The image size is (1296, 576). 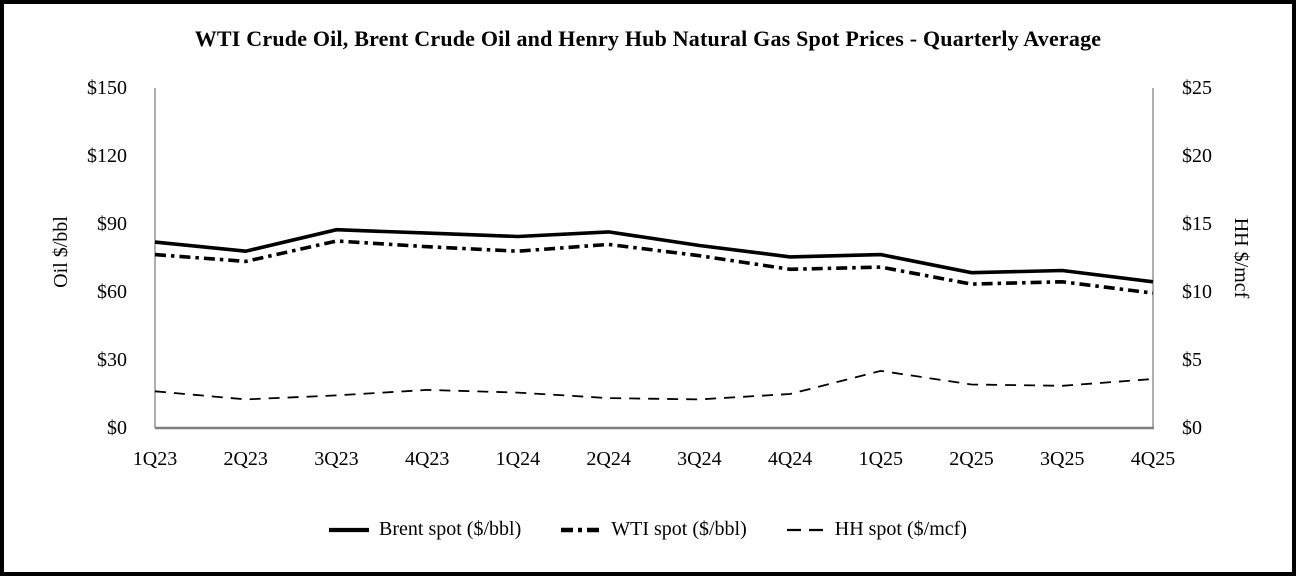 I want to click on x-label-1Q24: 1Q24, so click(x=518, y=459).